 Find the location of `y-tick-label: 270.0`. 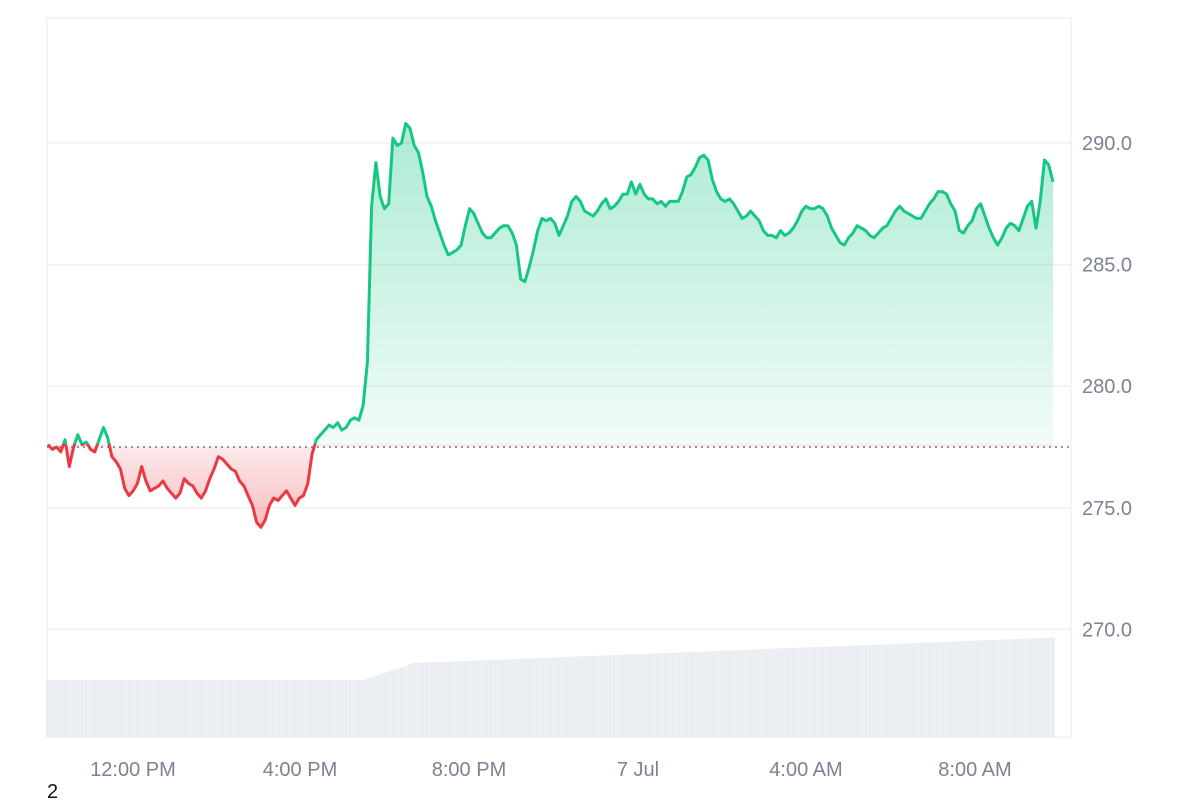

y-tick-label: 270.0 is located at coordinates (1107, 630).